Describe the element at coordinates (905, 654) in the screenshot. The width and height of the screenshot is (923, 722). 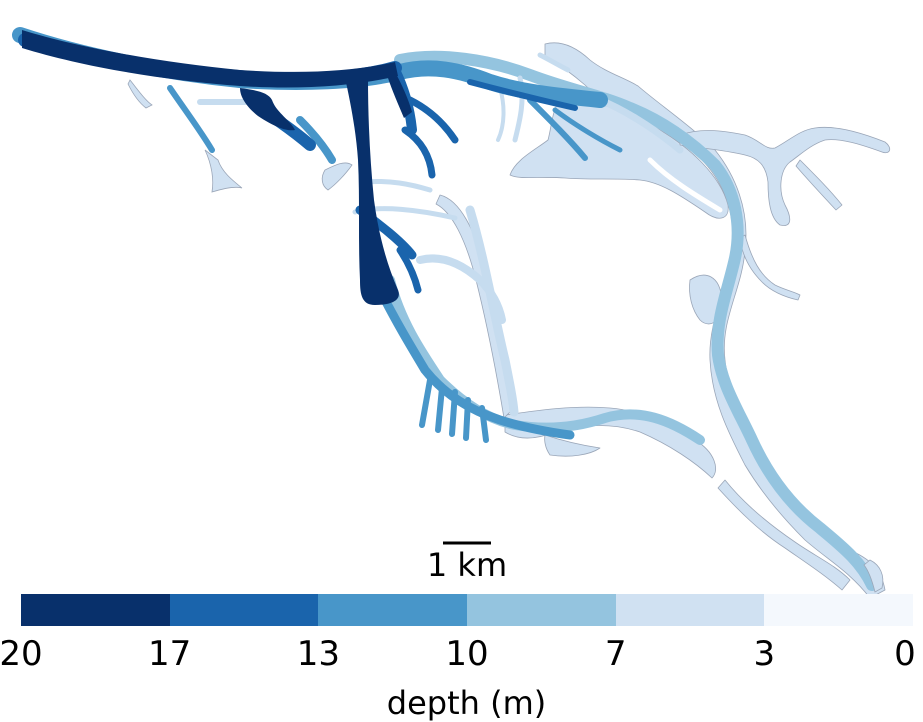
I see `colorbar-tick-label: 0` at that location.